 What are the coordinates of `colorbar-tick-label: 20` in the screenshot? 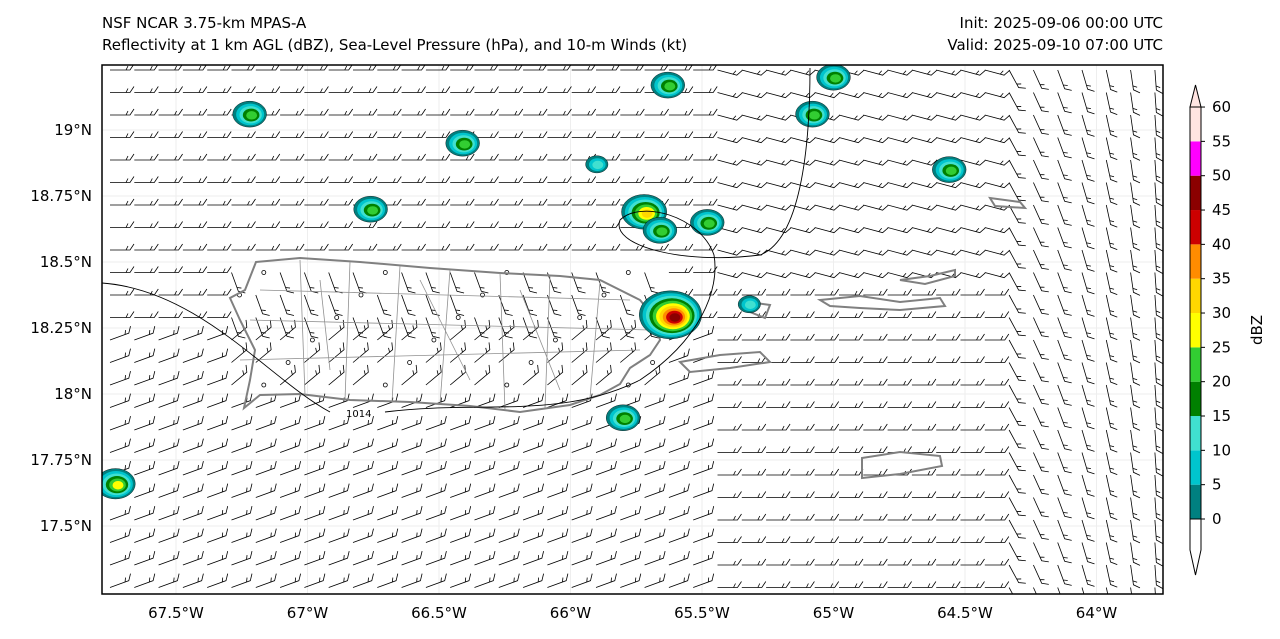 It's located at (1221, 382).